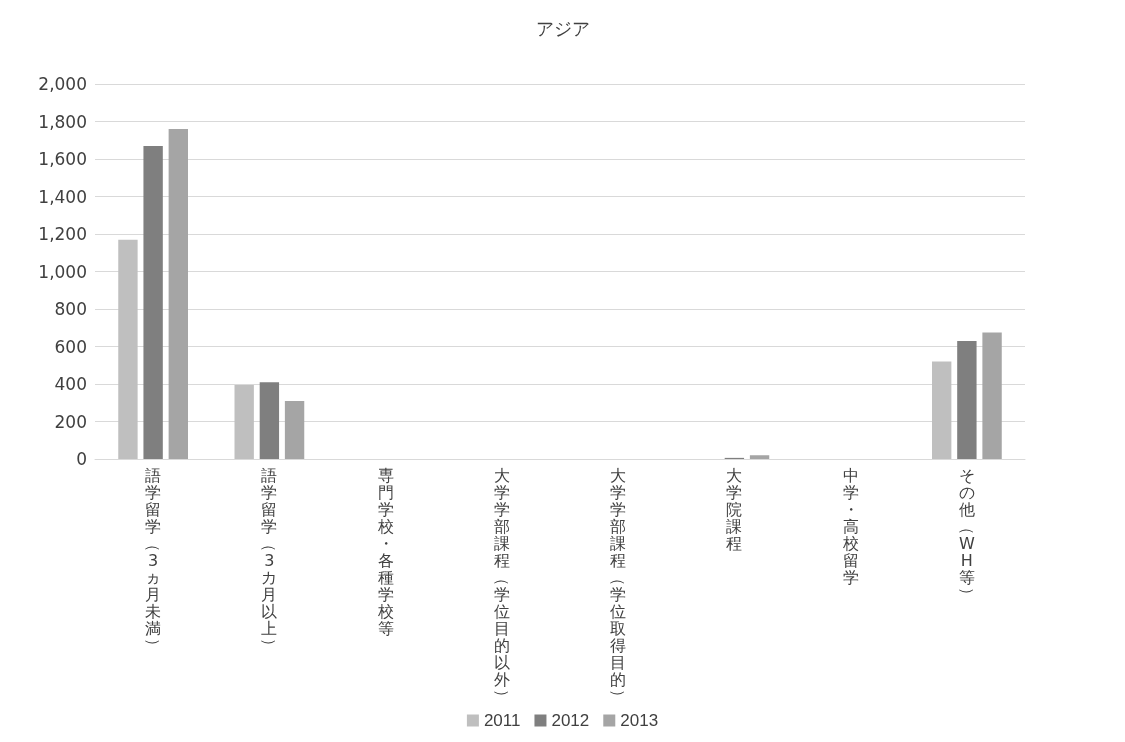  Describe the element at coordinates (502, 720) in the screenshot. I see `legend-label: 2011` at that location.